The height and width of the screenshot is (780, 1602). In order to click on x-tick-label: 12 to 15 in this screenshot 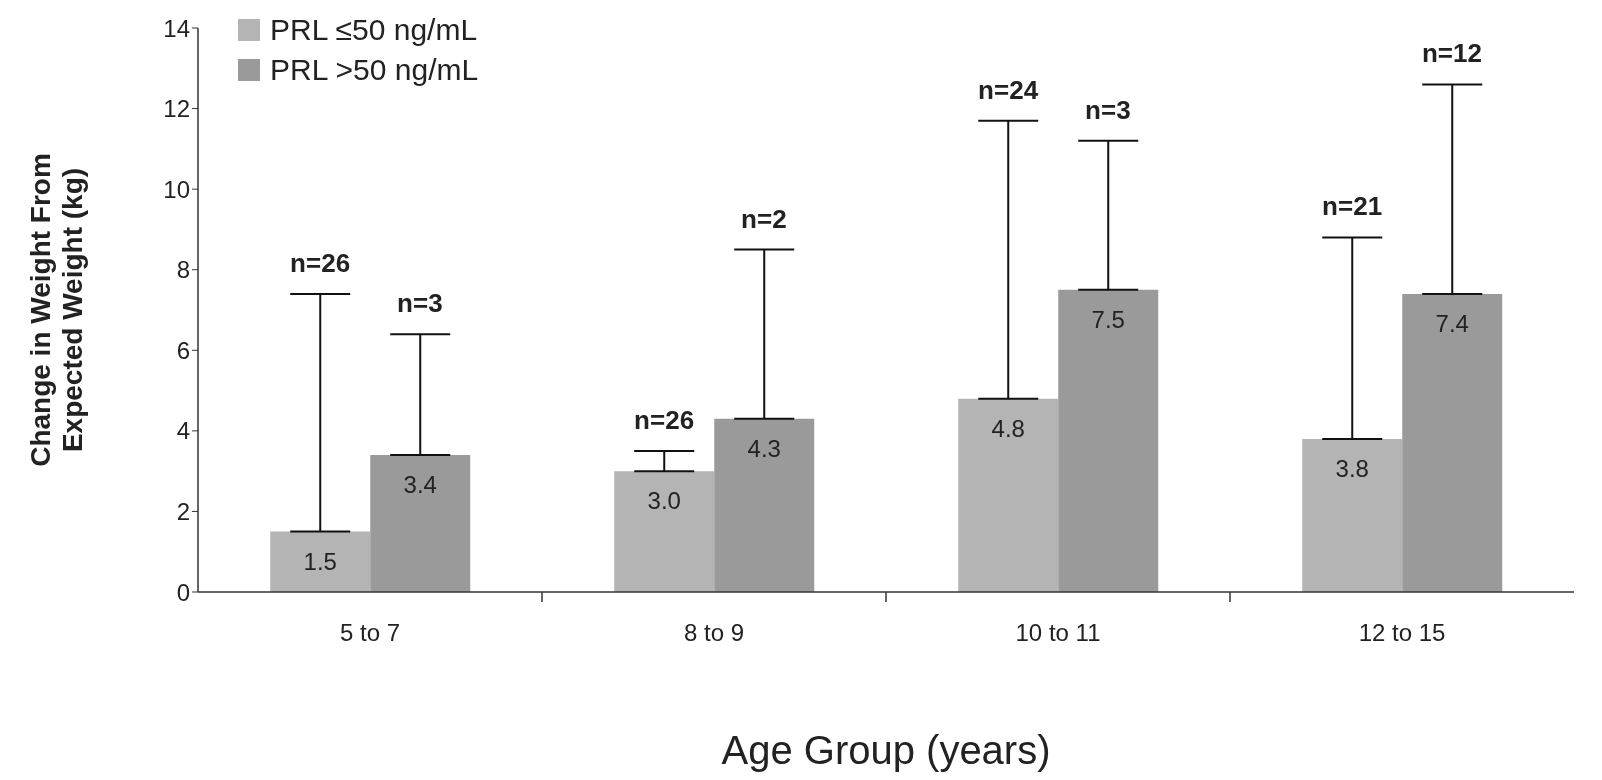, I will do `click(1402, 633)`.